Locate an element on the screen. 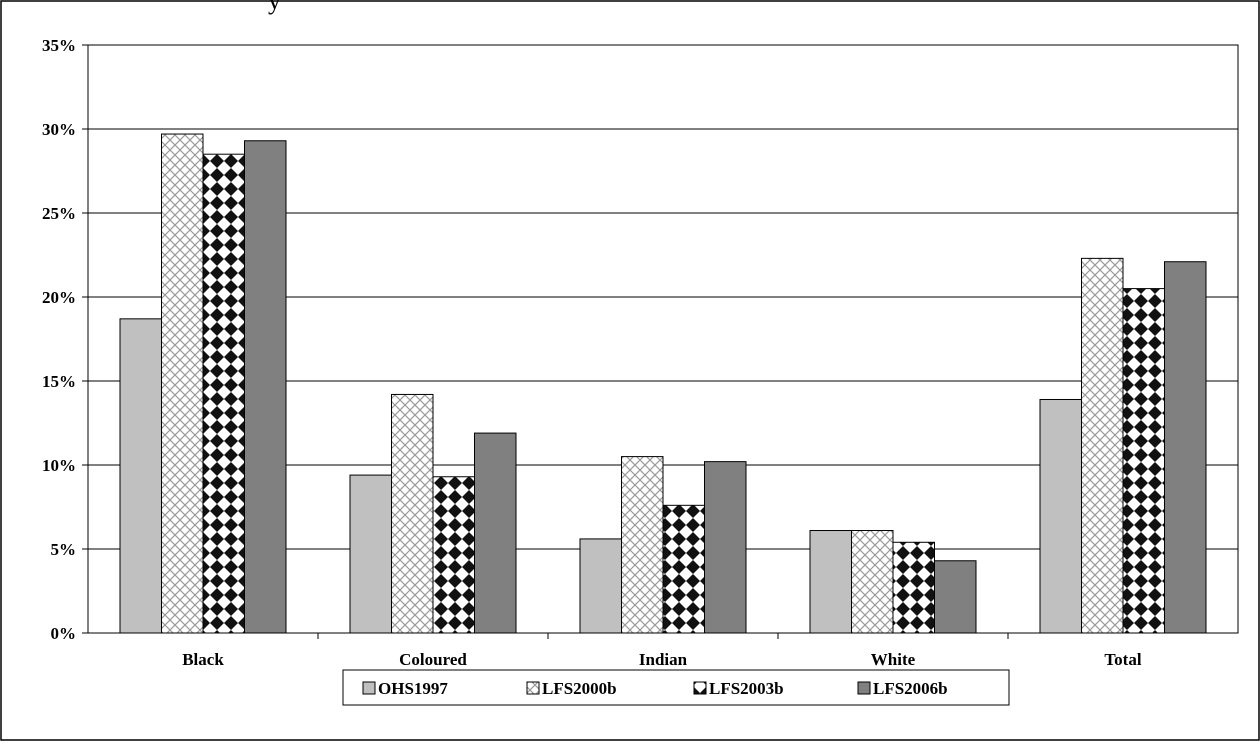  y-tick-label: 30% is located at coordinates (59, 129).